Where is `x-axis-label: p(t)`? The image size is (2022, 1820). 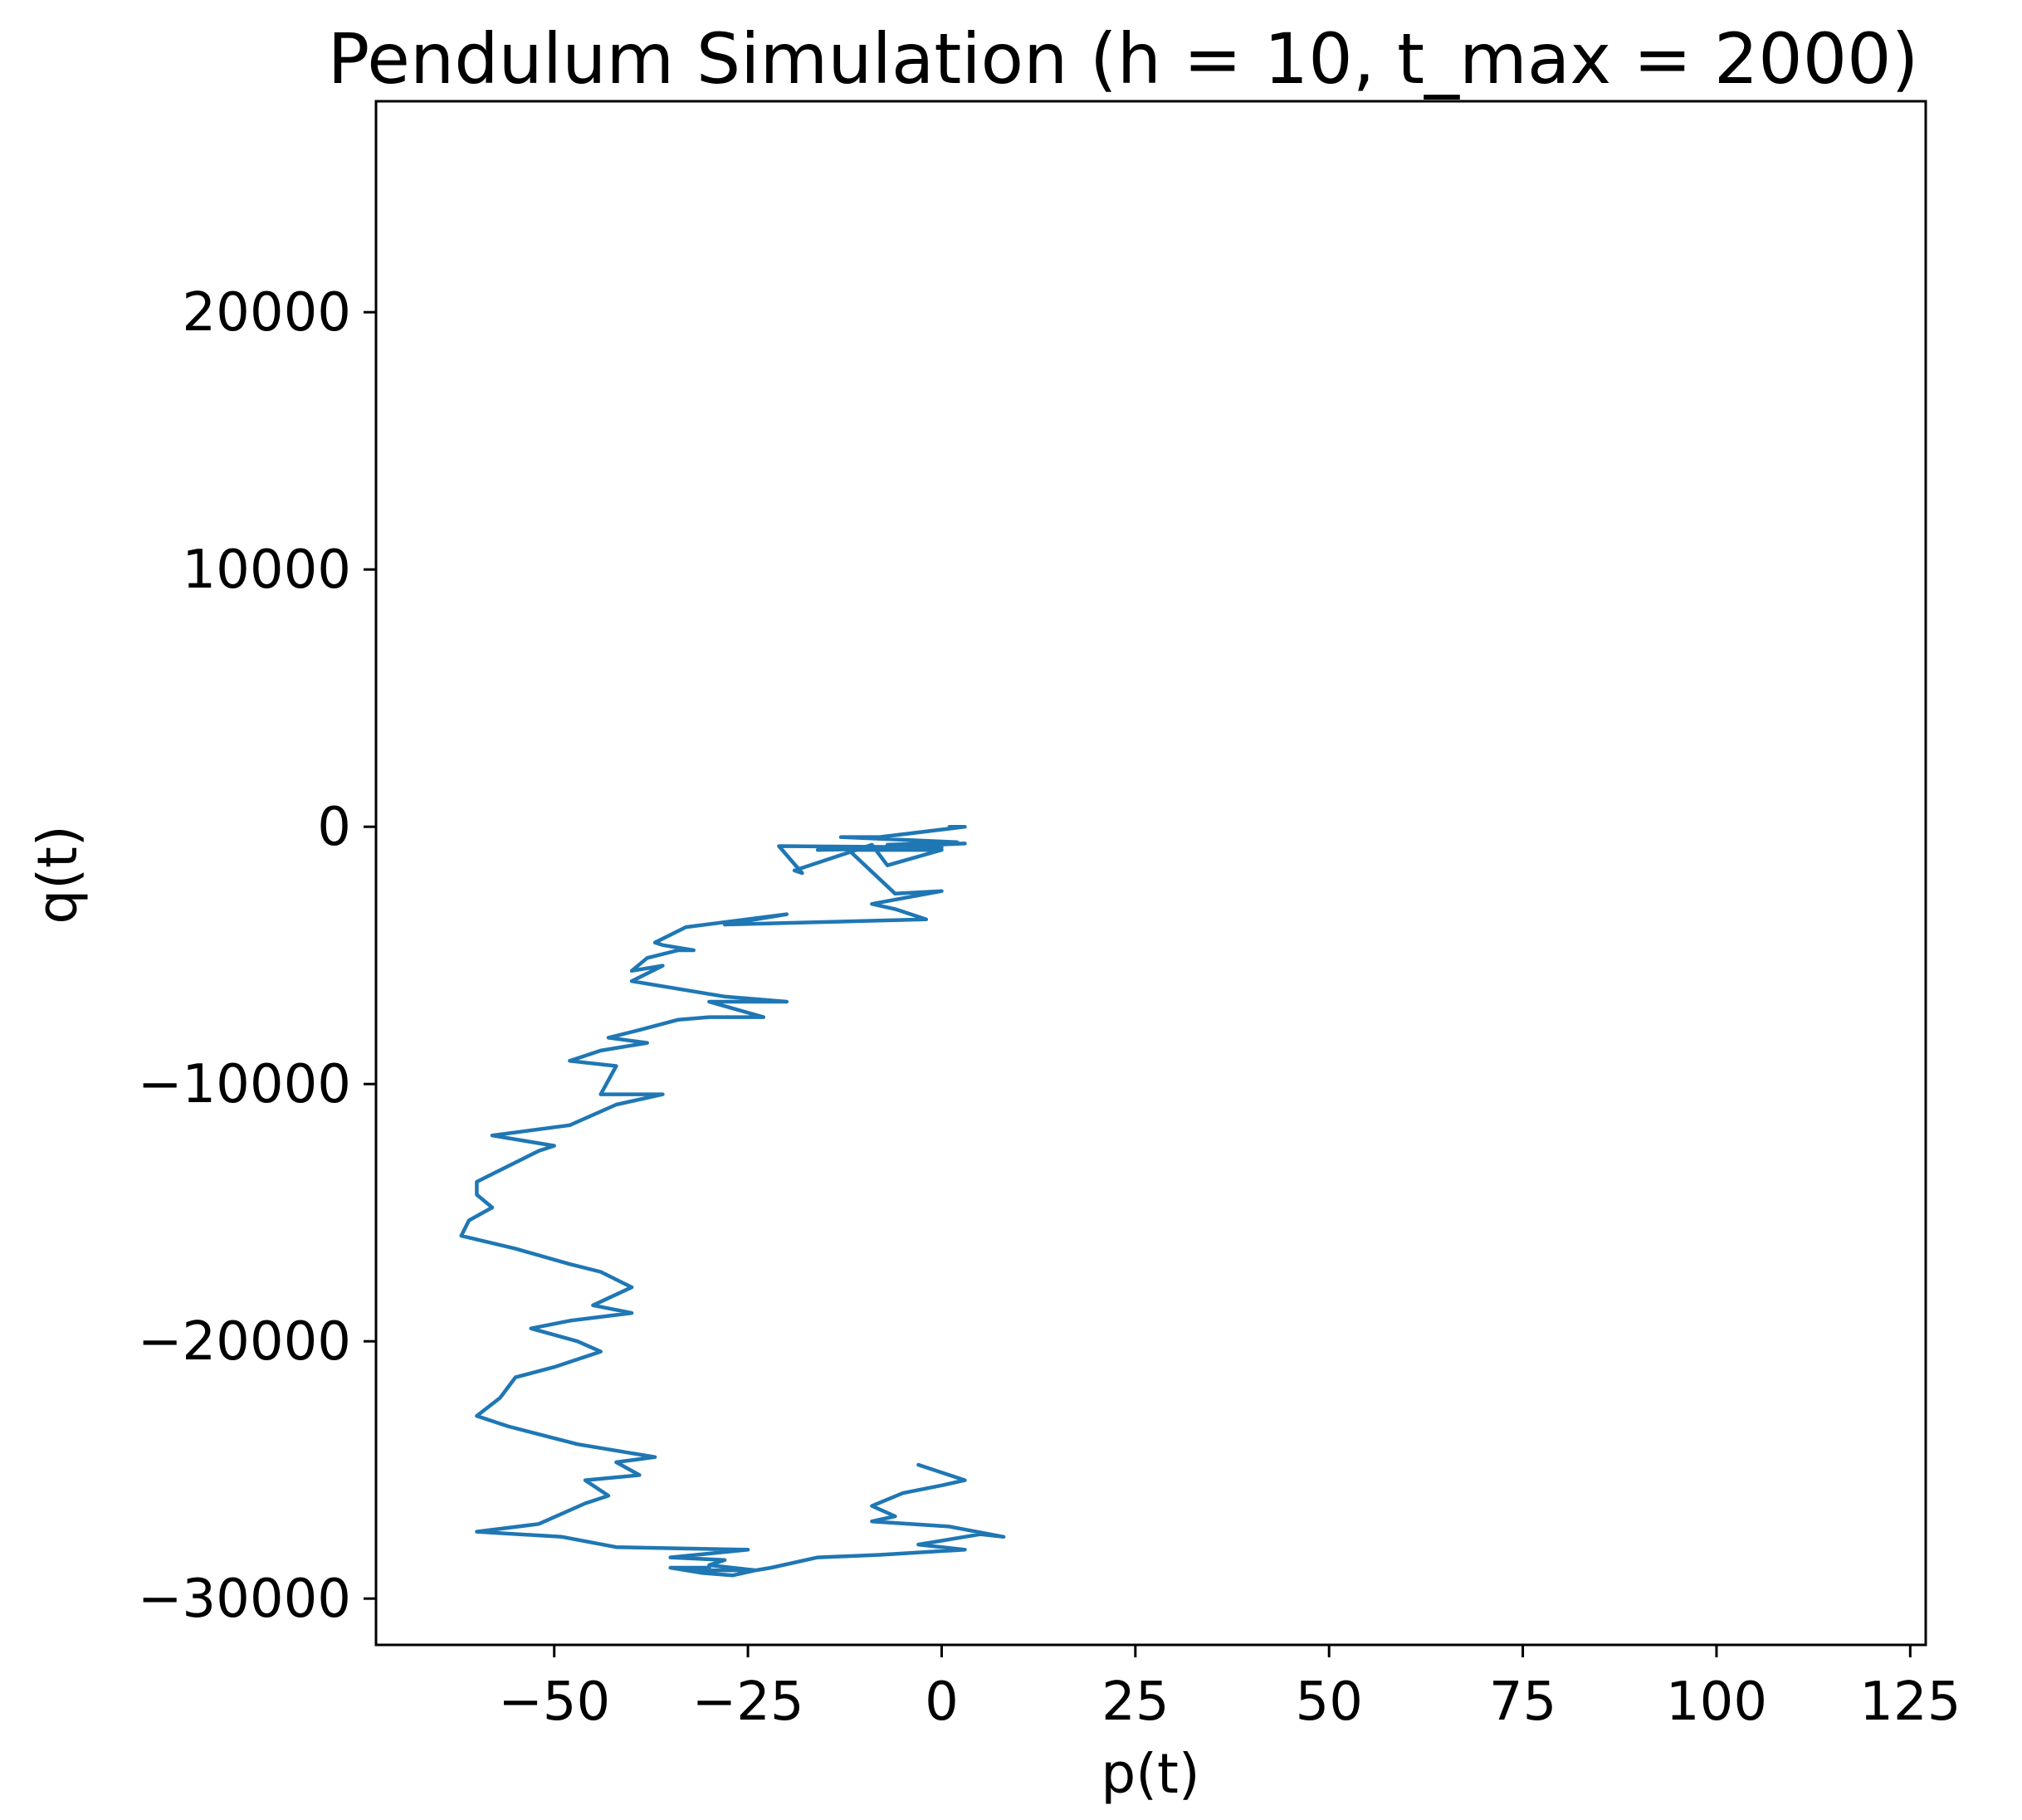 x-axis-label: p(t) is located at coordinates (1150, 1774).